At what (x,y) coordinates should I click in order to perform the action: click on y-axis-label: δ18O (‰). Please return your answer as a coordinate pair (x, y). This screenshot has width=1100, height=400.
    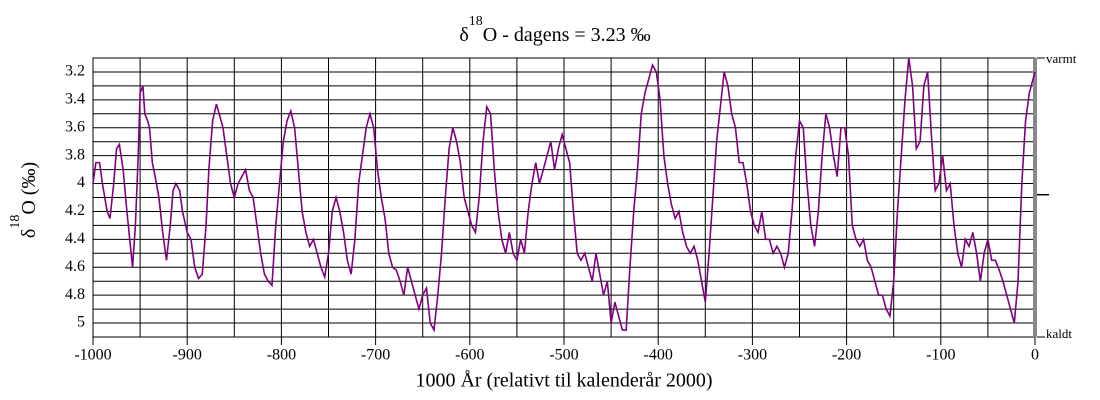
    Looking at the image, I should click on (23, 200).